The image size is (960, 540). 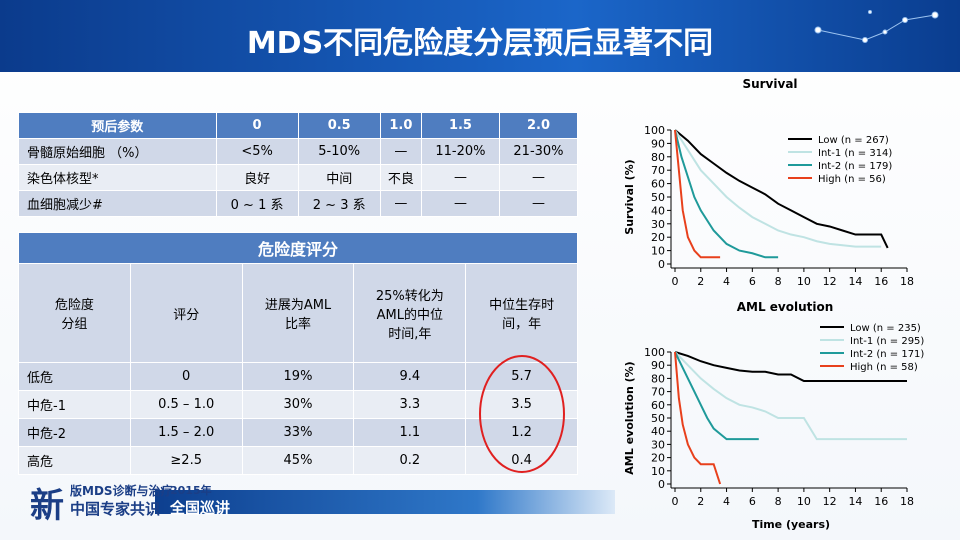 What do you see at coordinates (885, 328) in the screenshot?
I see `legend-label: Low (n = 235)` at bounding box center [885, 328].